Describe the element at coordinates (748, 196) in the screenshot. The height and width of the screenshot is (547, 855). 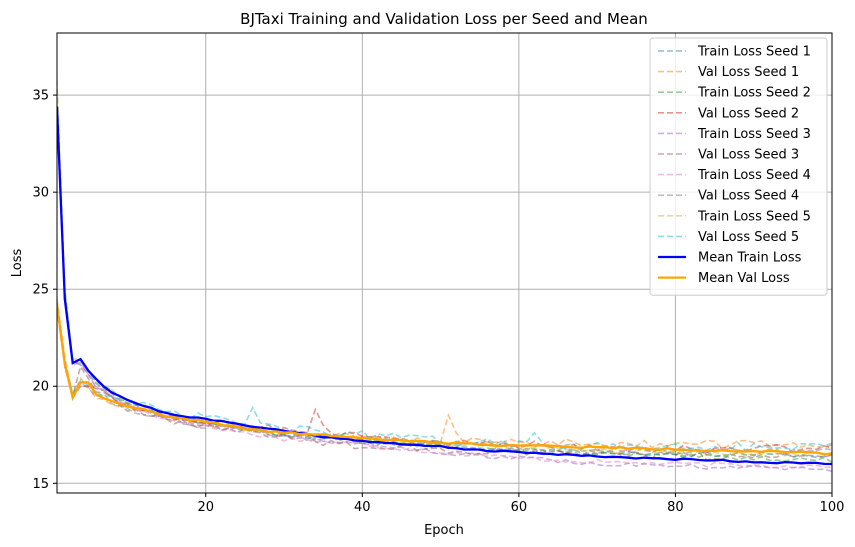
I see `legend-label: Val Loss Seed 4` at that location.